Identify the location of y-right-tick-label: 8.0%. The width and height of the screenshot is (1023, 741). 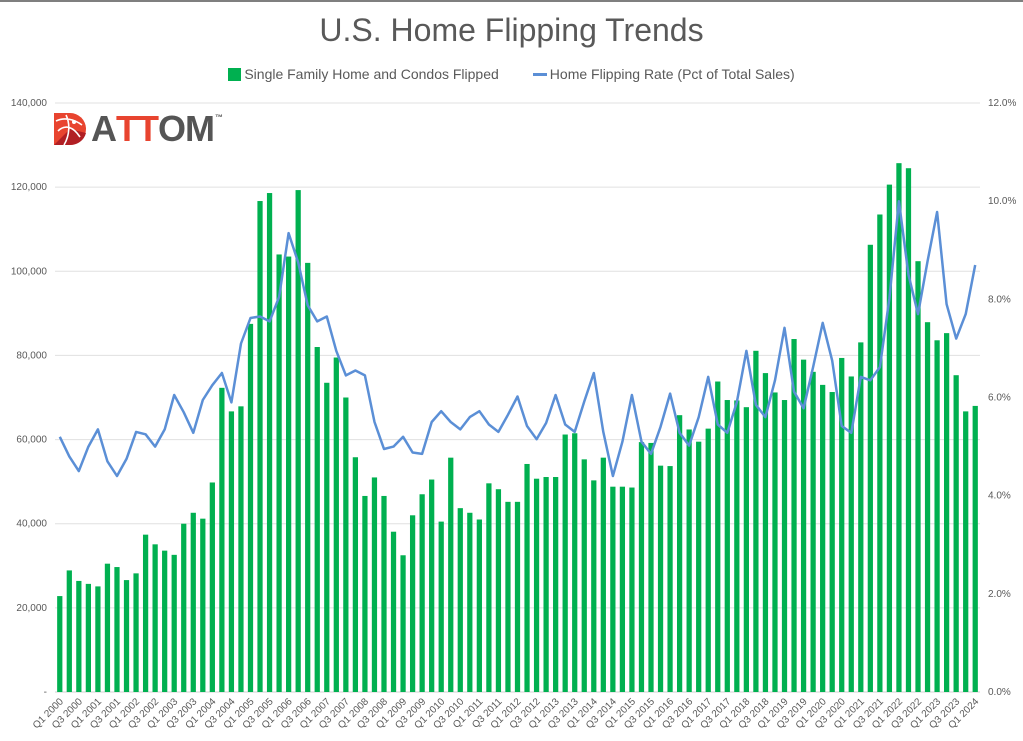
(999, 299).